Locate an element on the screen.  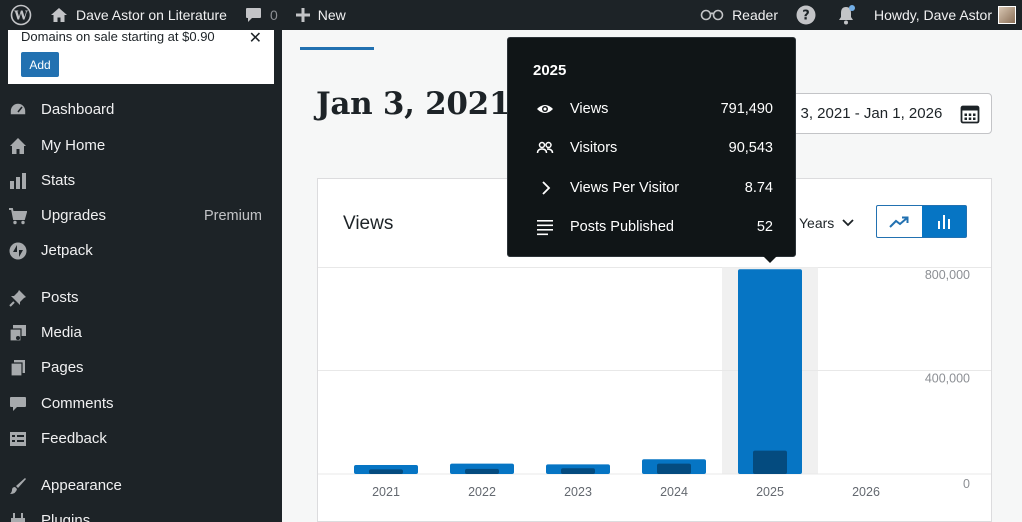
sidebar-item-label: Comments is located at coordinates (77, 403).